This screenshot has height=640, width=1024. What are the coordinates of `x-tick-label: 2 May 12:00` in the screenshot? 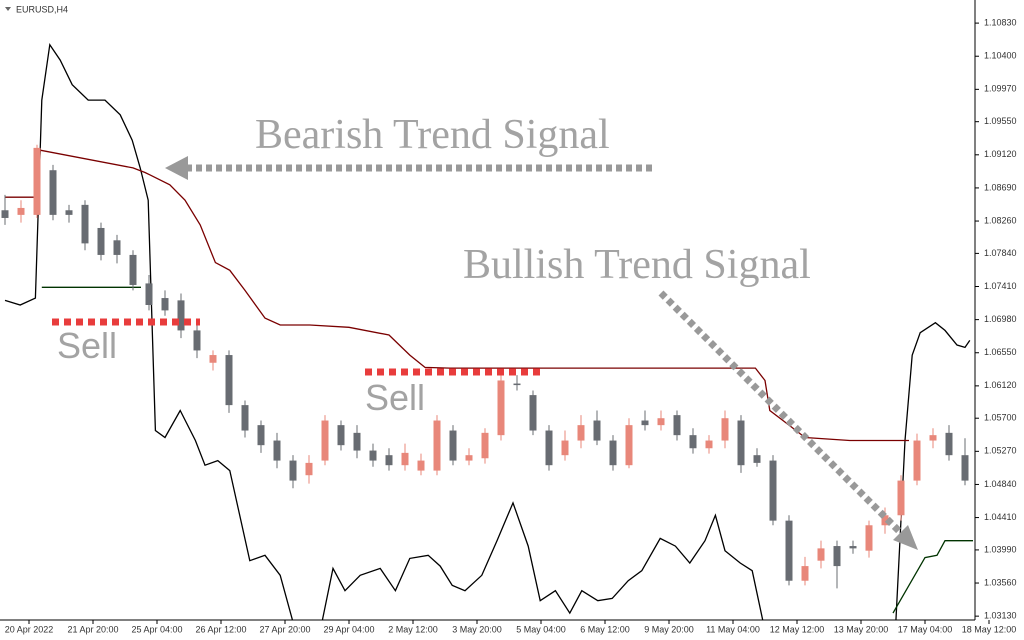 It's located at (413, 629).